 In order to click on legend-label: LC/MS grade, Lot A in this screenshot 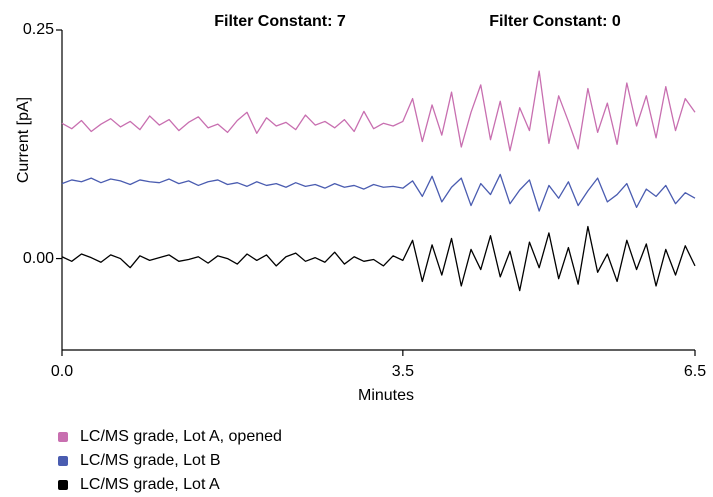, I will do `click(150, 484)`.